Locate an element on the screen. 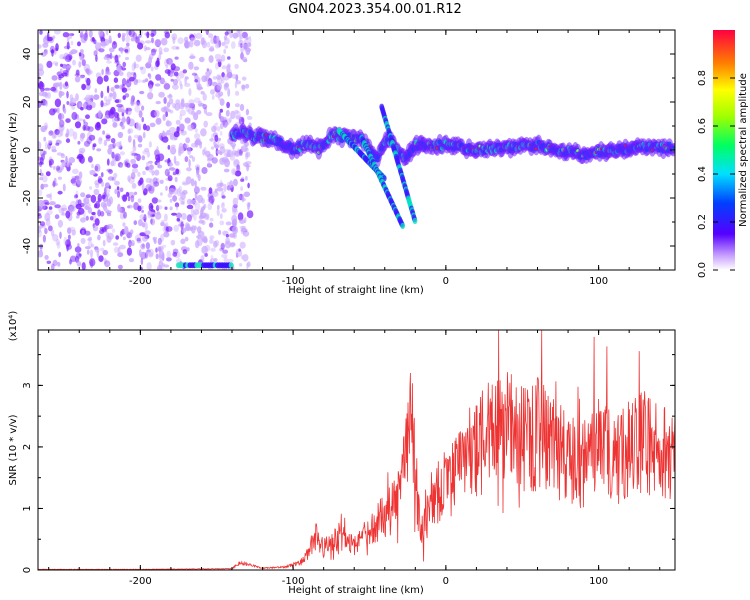  x-tick-label: -100 is located at coordinates (293, 581).